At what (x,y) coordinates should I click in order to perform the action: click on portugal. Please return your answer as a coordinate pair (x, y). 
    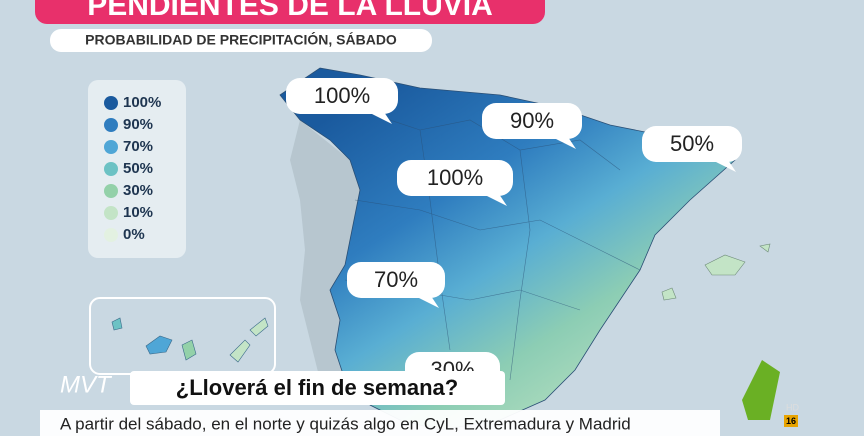
    Looking at the image, I should click on (325, 250).